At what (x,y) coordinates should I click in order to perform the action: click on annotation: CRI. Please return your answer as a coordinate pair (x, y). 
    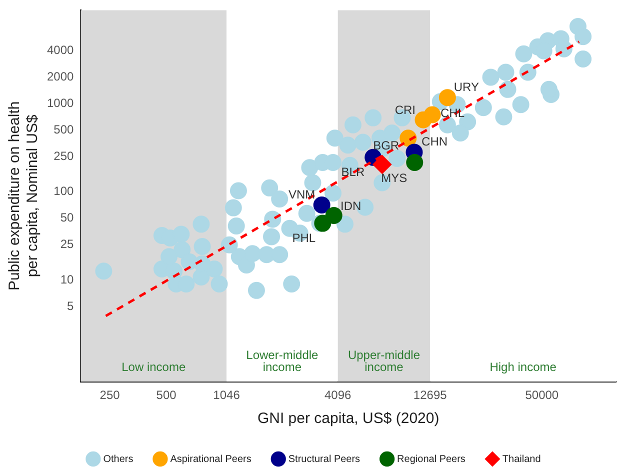
    Looking at the image, I should click on (405, 110).